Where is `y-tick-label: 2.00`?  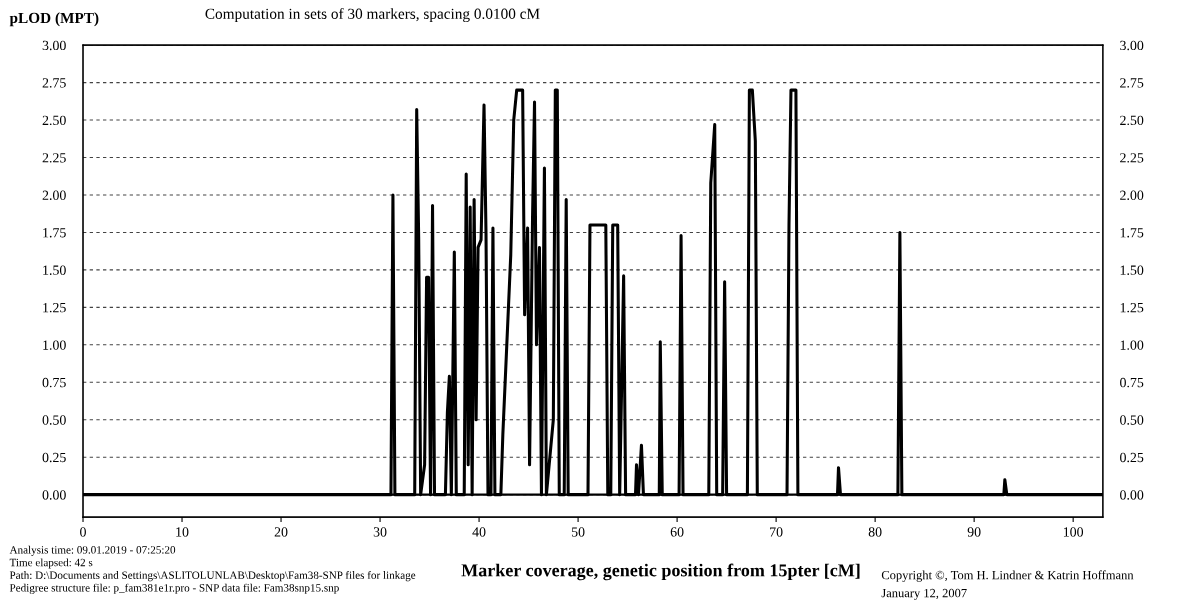
y-tick-label: 2.00 is located at coordinates (54, 195).